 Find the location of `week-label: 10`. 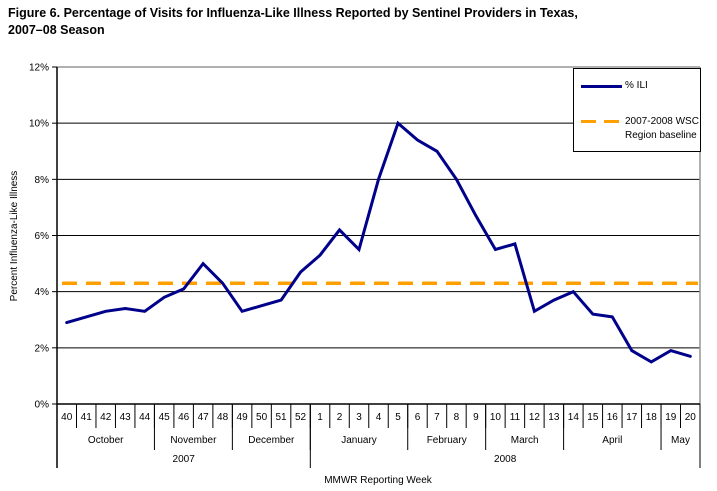

week-label: 10 is located at coordinates (496, 417).